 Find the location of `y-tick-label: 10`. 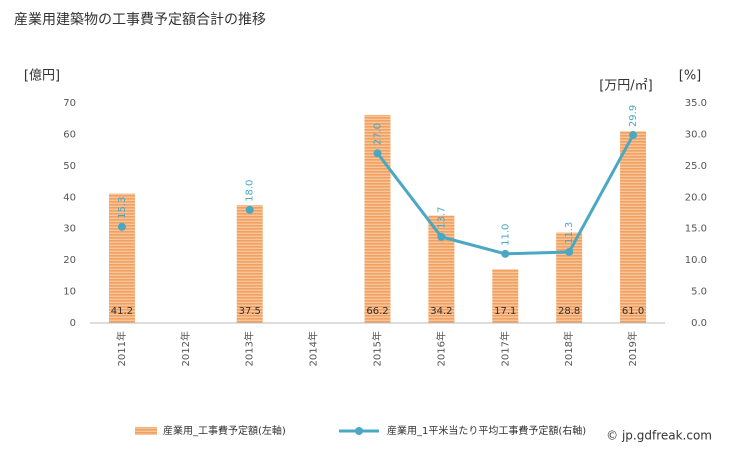

y-tick-label: 10 is located at coordinates (69, 292).